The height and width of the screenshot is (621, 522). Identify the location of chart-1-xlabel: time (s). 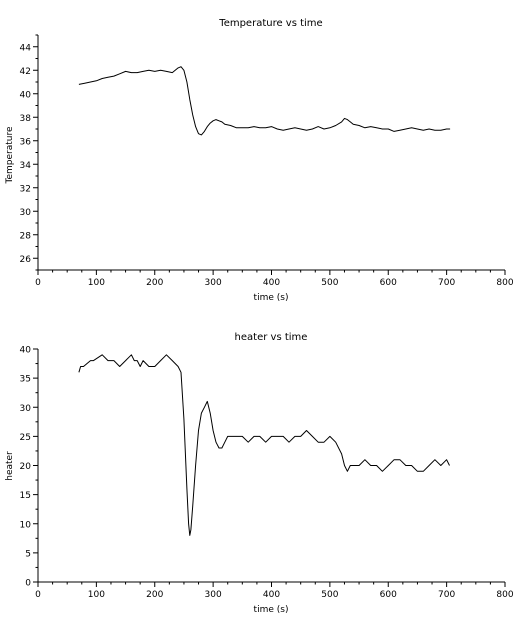
(271, 298).